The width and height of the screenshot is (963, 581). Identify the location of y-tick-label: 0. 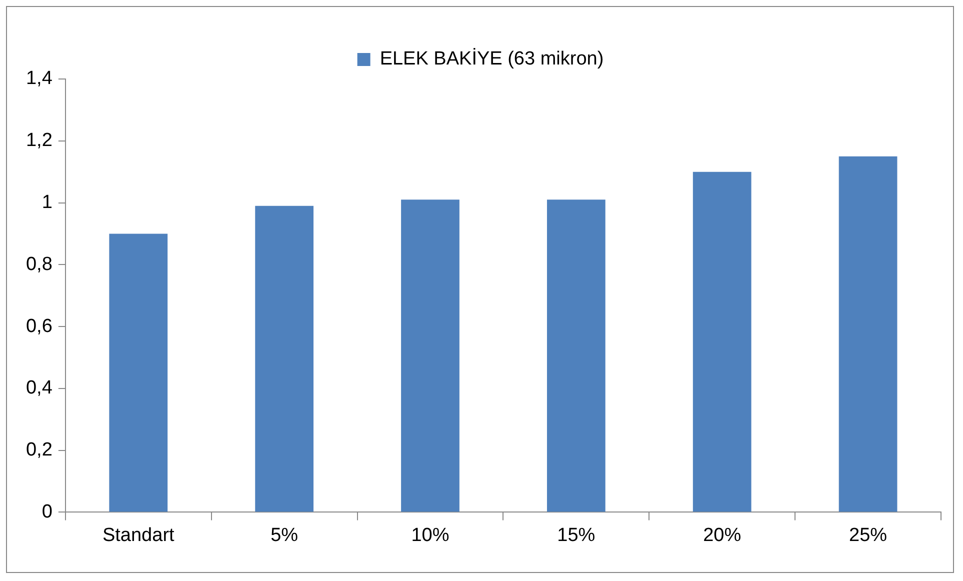
(47, 511).